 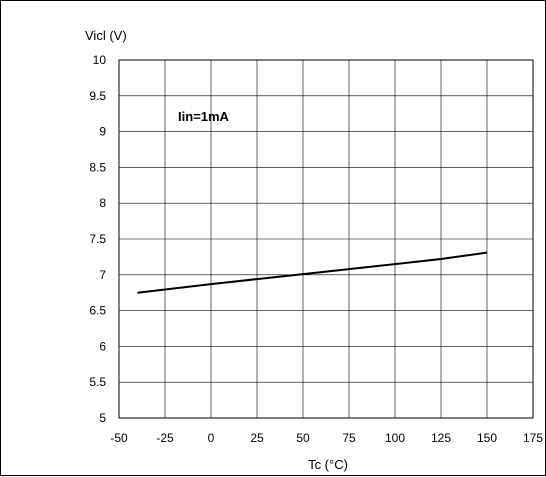 I want to click on x-tick-label: -25, so click(x=165, y=438).